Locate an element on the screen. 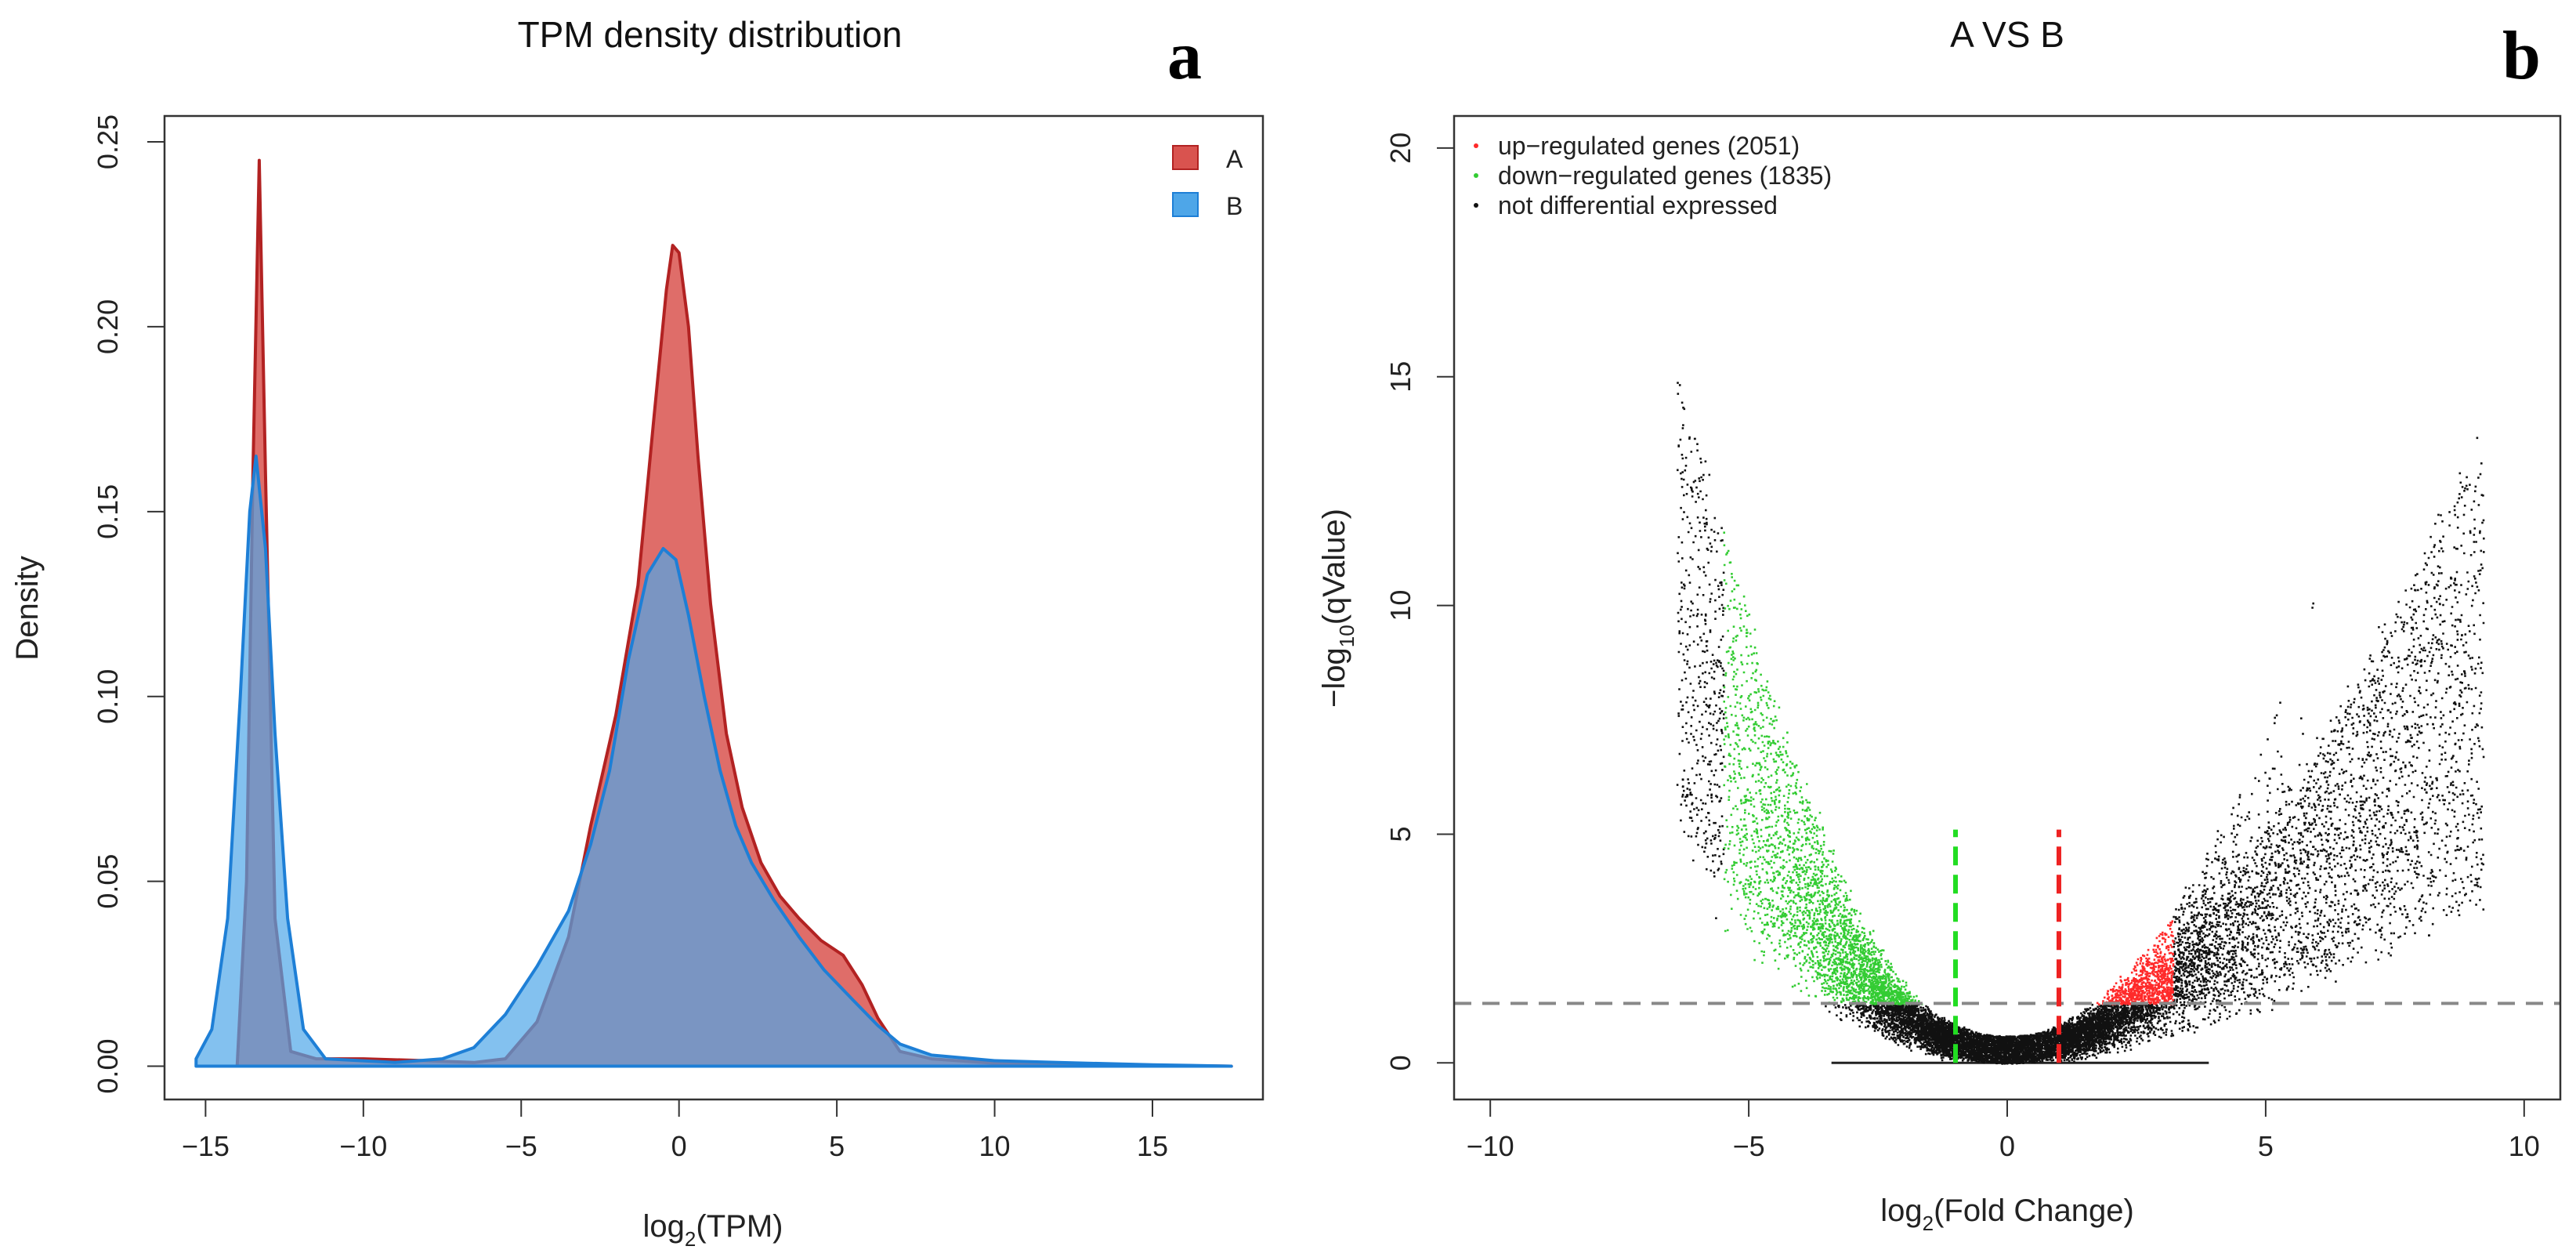 The image size is (2576, 1257). volcano-x-tick-label: 0 is located at coordinates (2007, 1146).